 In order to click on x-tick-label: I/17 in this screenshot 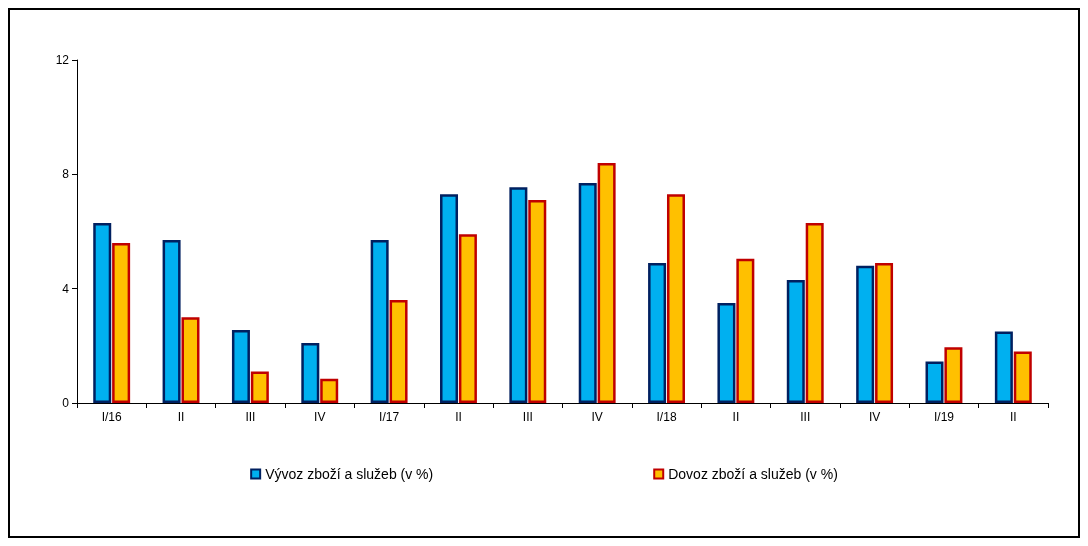, I will do `click(389, 417)`.